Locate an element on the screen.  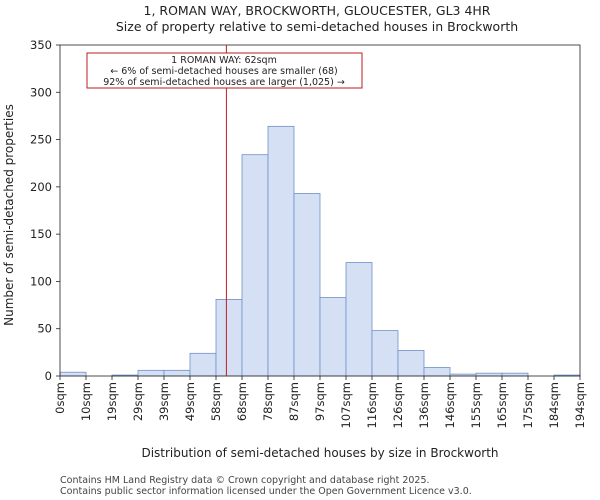
x-tick-label: 155sqm is located at coordinates (476, 405).